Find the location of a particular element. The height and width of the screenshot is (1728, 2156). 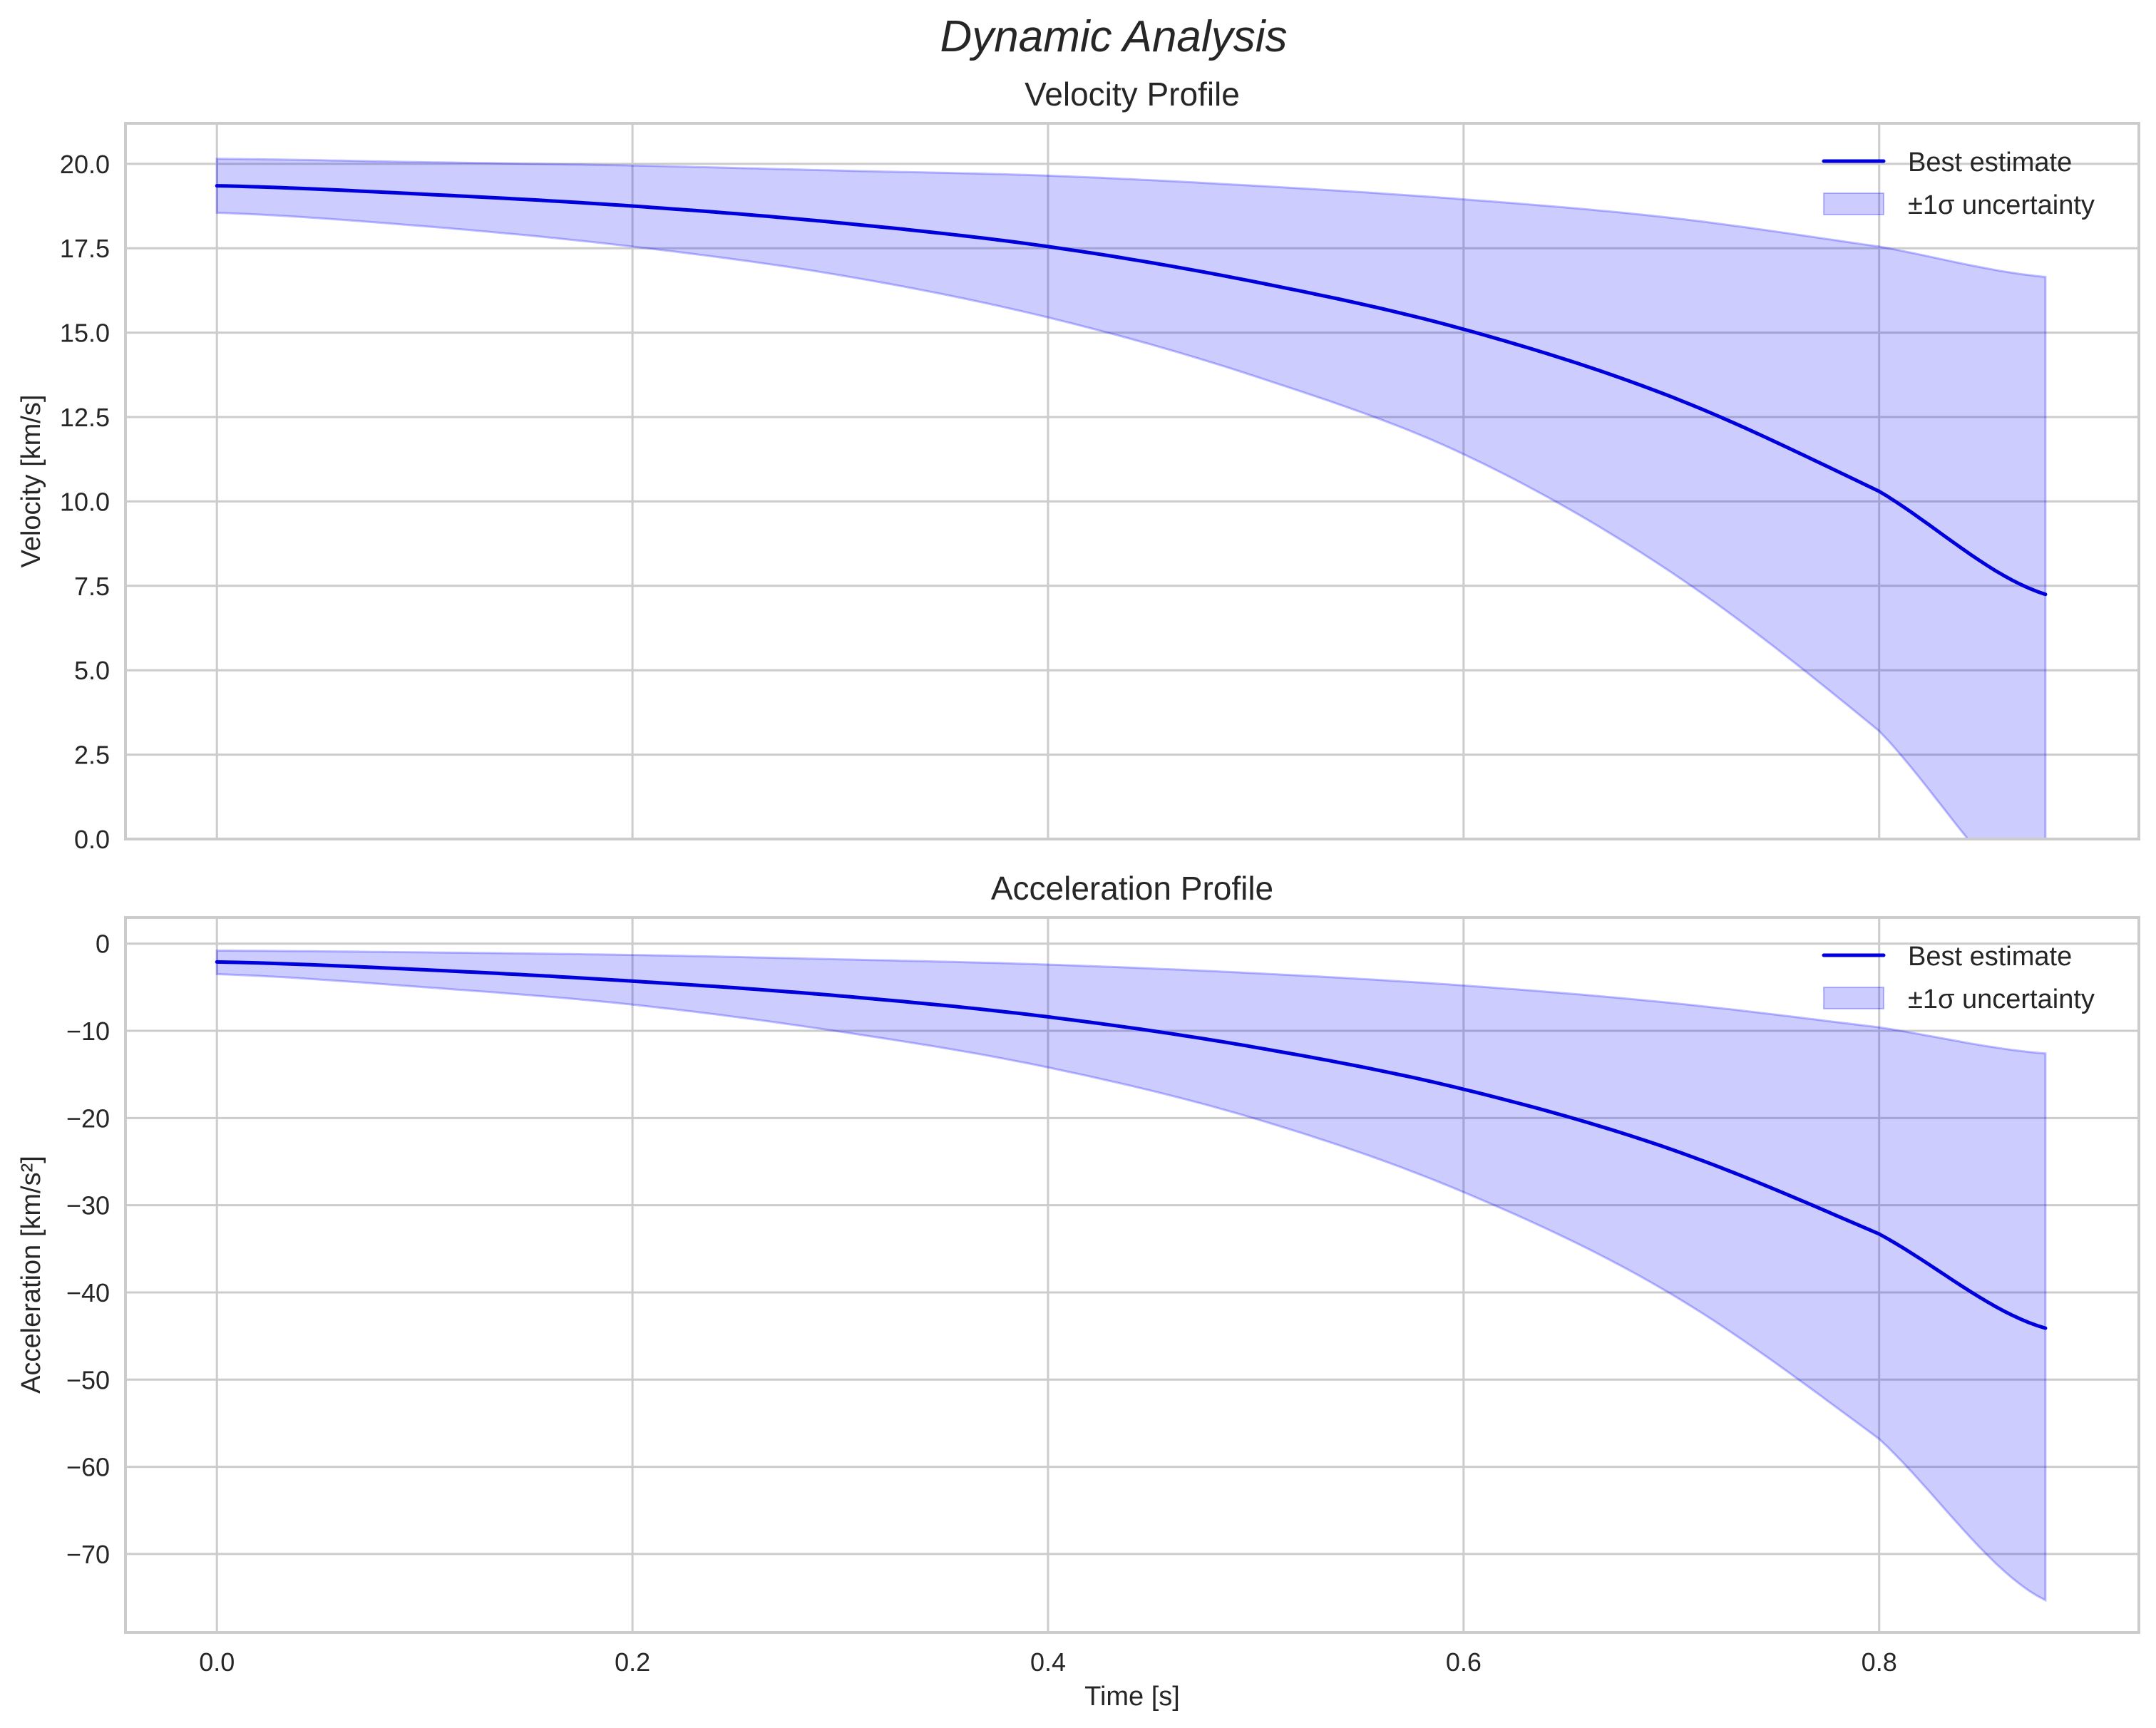

y-tick-label: −30 is located at coordinates (88, 1205).